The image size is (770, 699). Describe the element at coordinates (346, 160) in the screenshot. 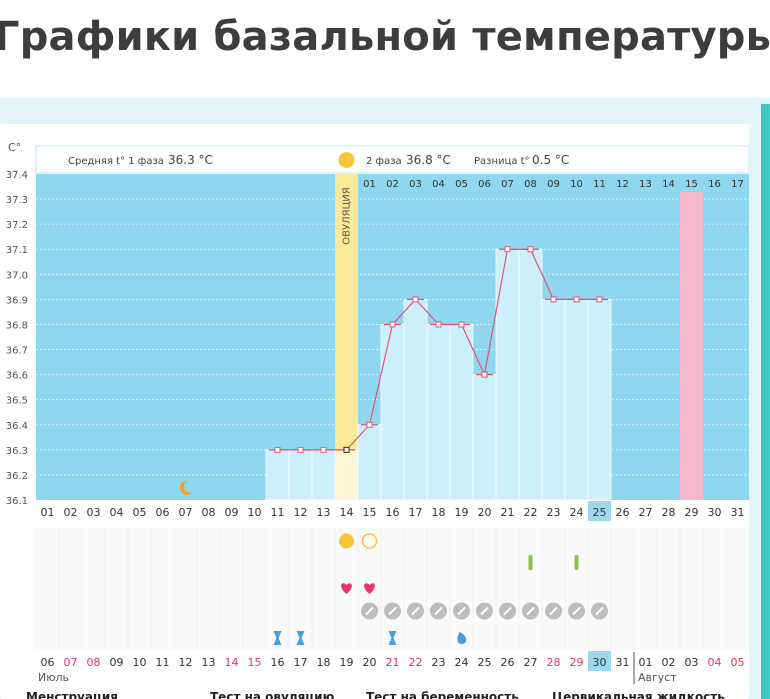

I see `sun-icon` at that location.